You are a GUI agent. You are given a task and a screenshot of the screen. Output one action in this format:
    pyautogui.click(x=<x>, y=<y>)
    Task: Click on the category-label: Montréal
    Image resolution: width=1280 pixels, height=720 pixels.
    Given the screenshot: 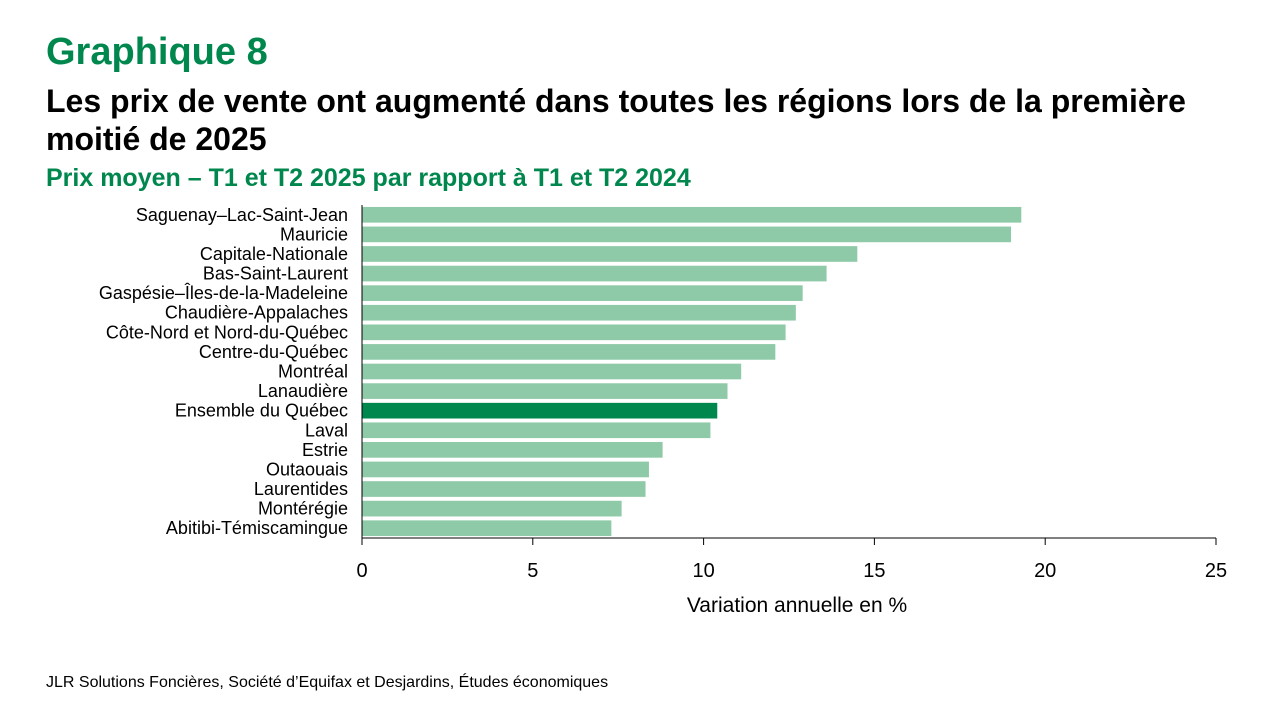 What is the action you would take?
    pyautogui.click(x=313, y=372)
    